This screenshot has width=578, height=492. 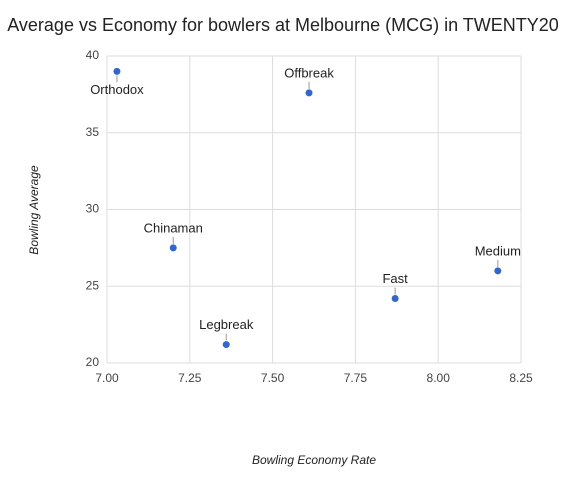 I want to click on point-label: Medium, so click(x=498, y=250).